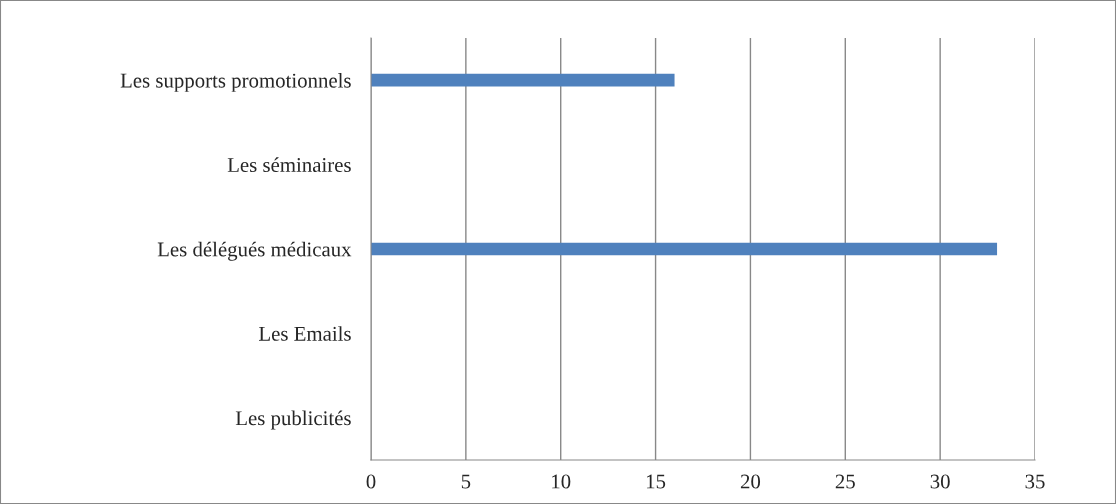 This screenshot has height=504, width=1116. What do you see at coordinates (940, 481) in the screenshot?
I see `x-tick-label: 30` at bounding box center [940, 481].